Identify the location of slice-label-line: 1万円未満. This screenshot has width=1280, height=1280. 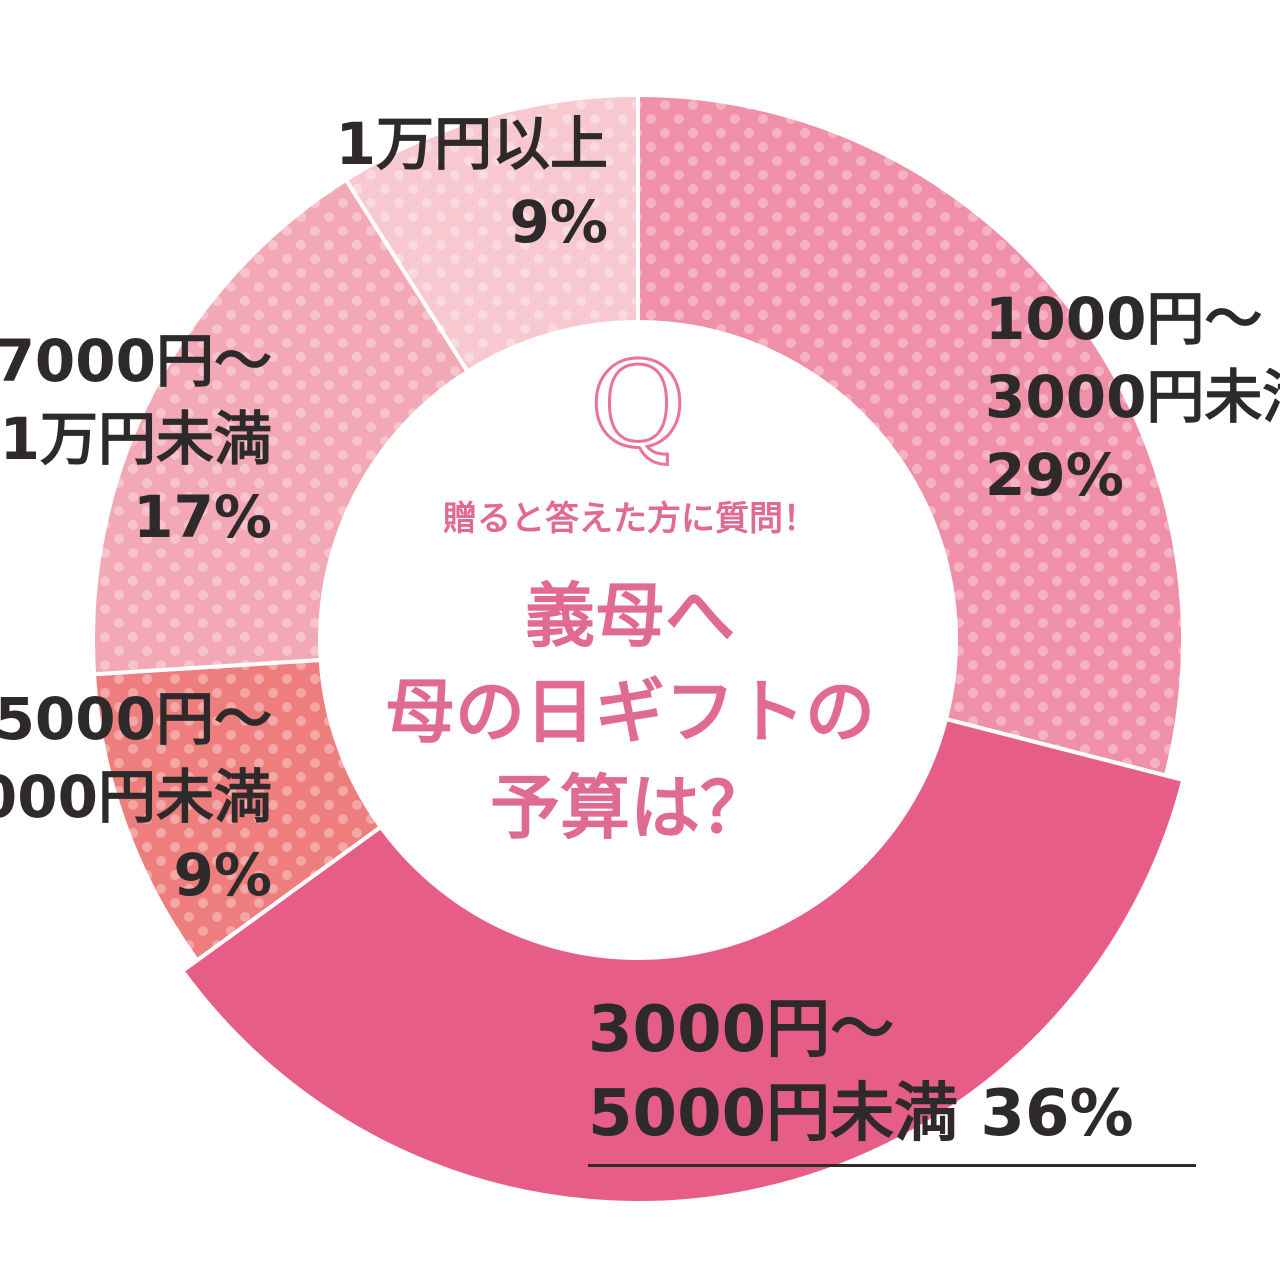
(136, 439).